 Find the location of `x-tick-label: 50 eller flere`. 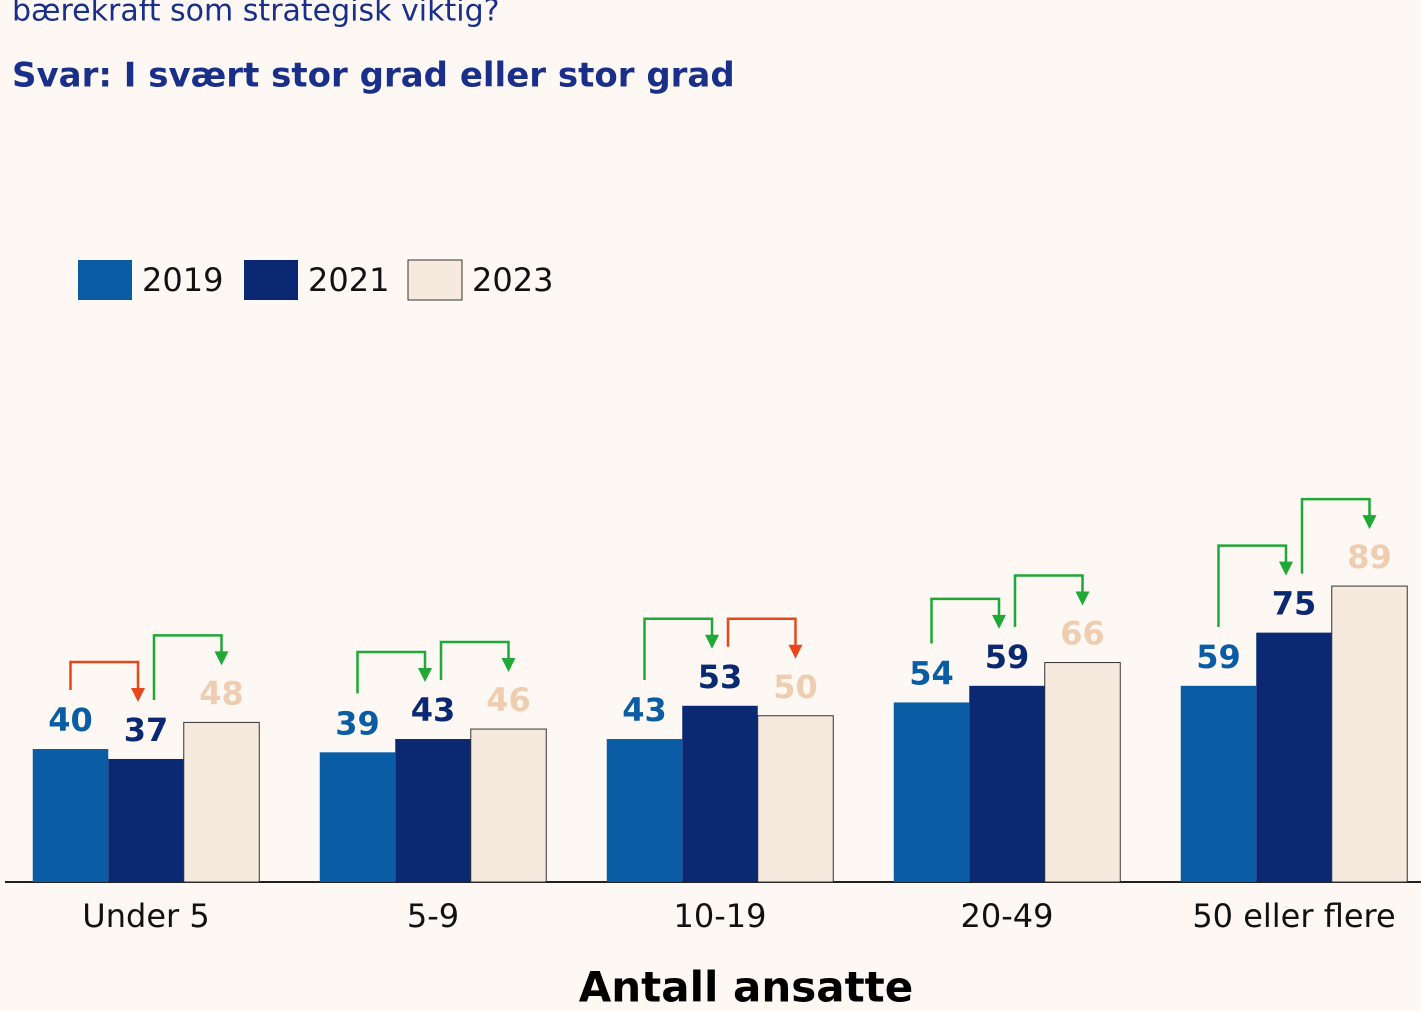

x-tick-label: 50 eller flere is located at coordinates (1293, 916).